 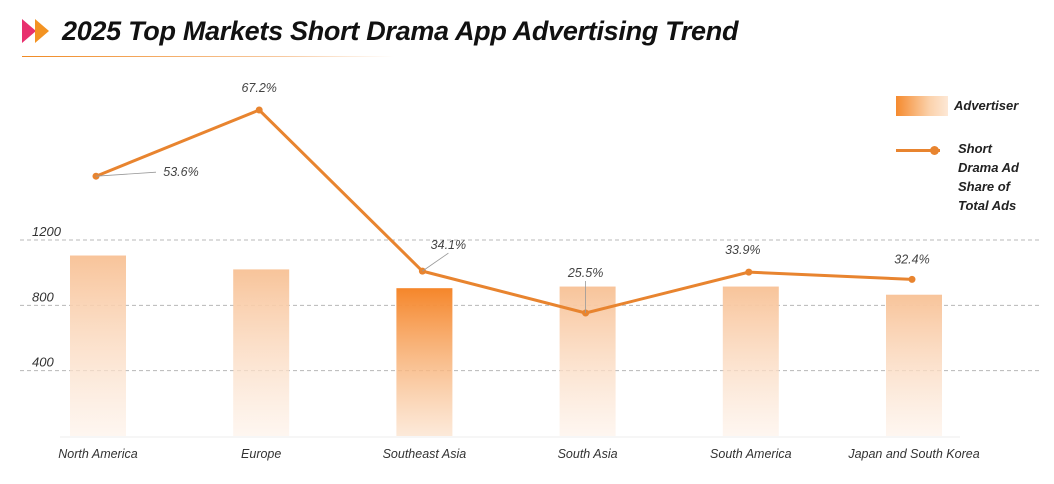 I want to click on legend-item-share: Short Drama Ad Share of Total Ads, so click(x=971, y=178).